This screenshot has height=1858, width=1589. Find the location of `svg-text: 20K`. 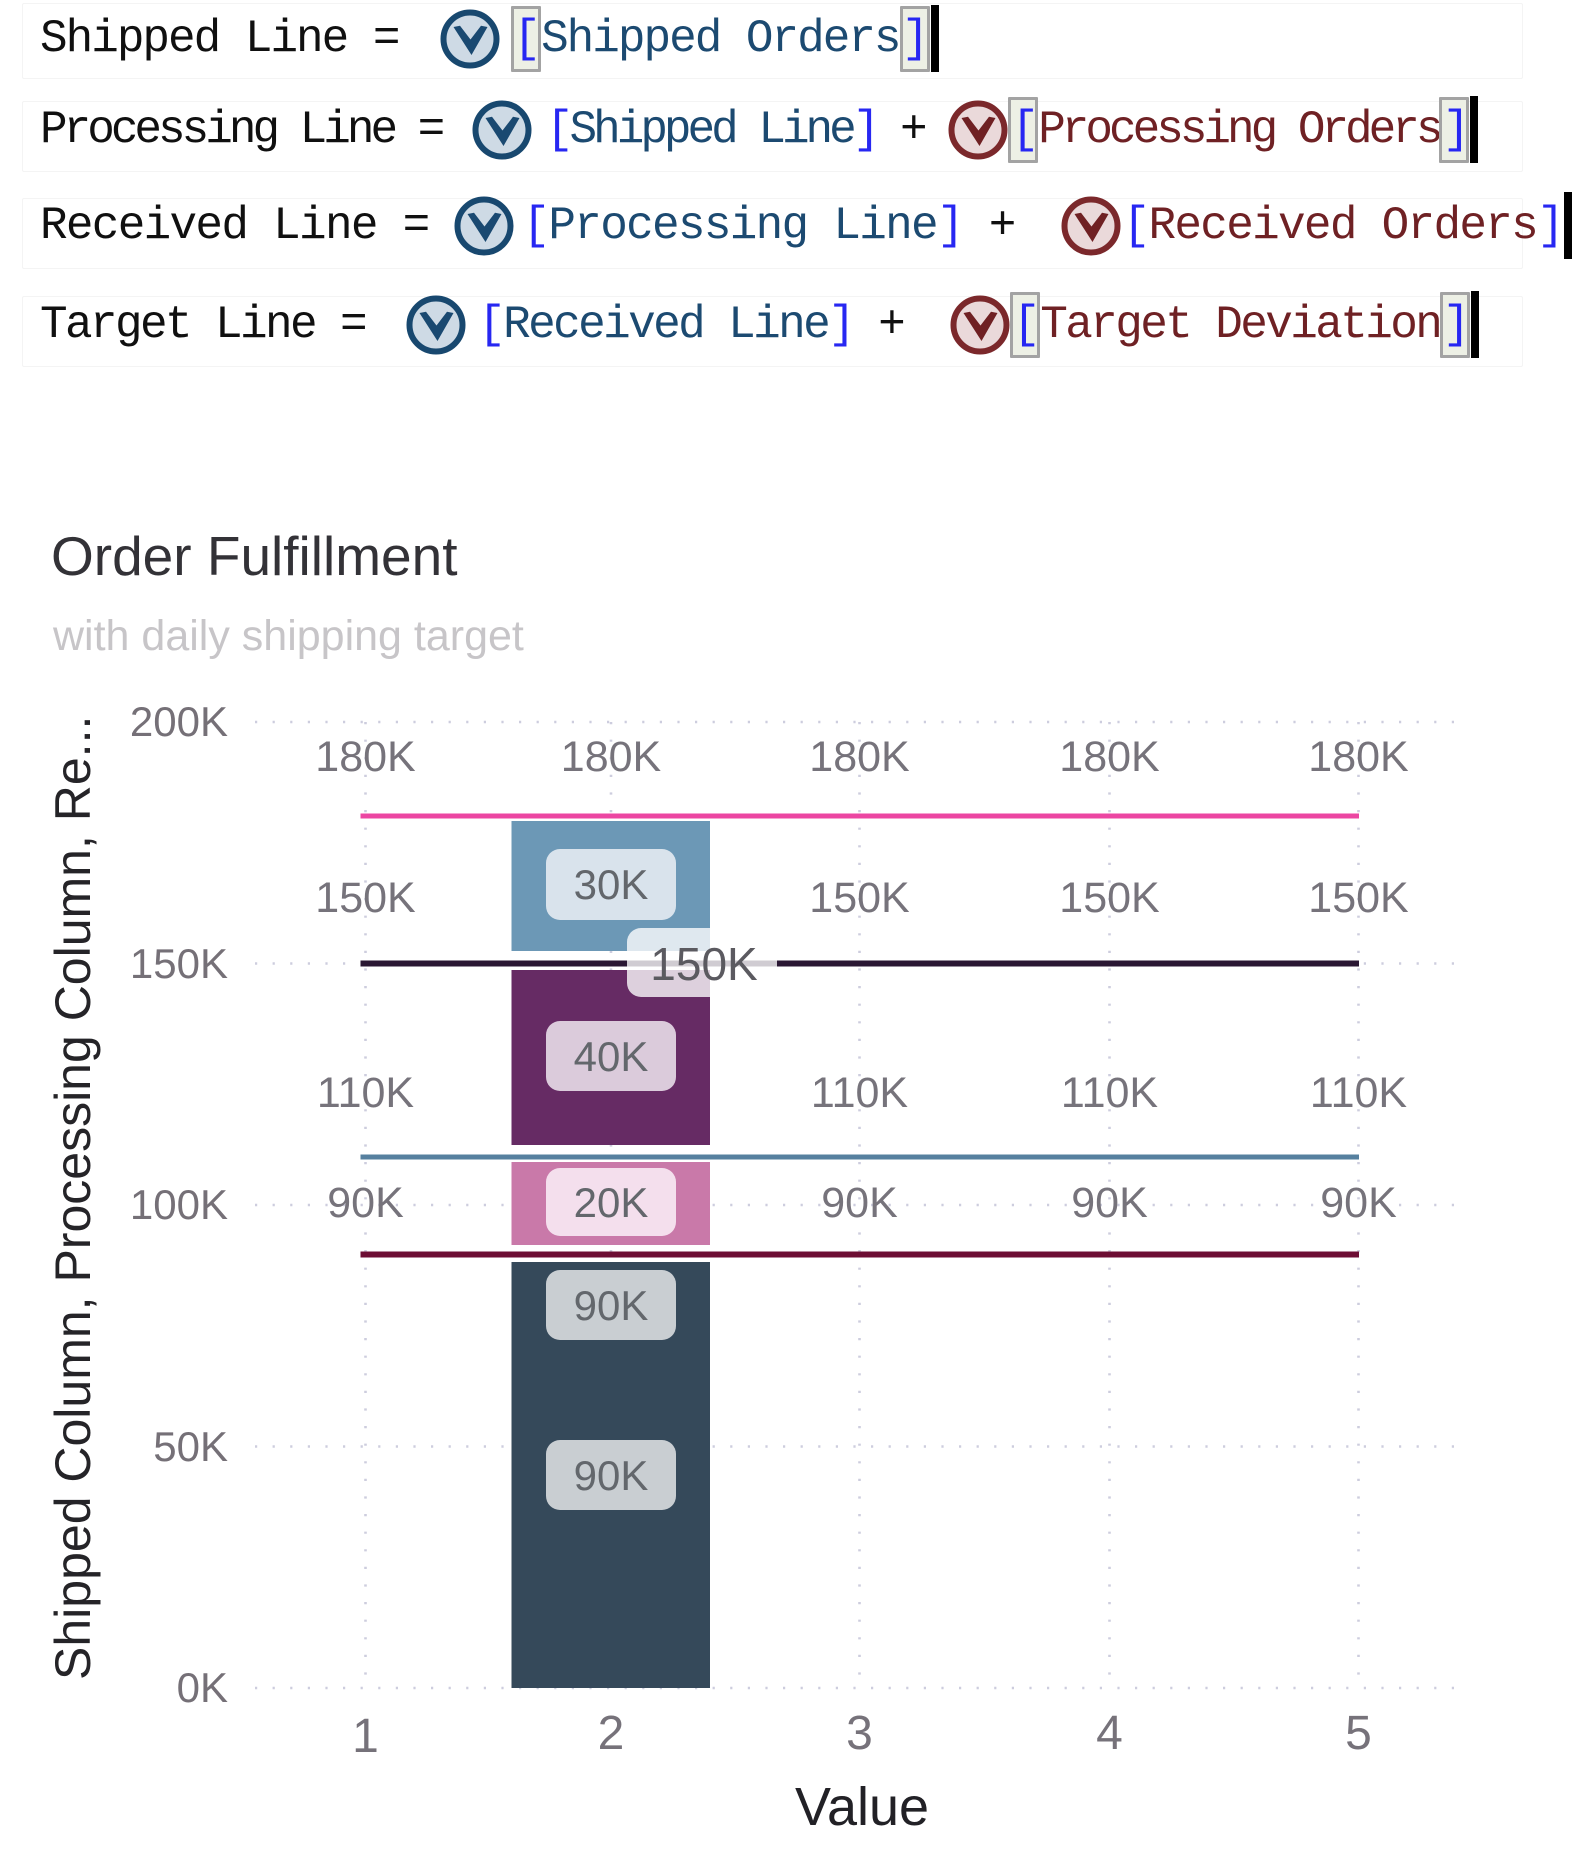

svg-text: 20K is located at coordinates (611, 1202).